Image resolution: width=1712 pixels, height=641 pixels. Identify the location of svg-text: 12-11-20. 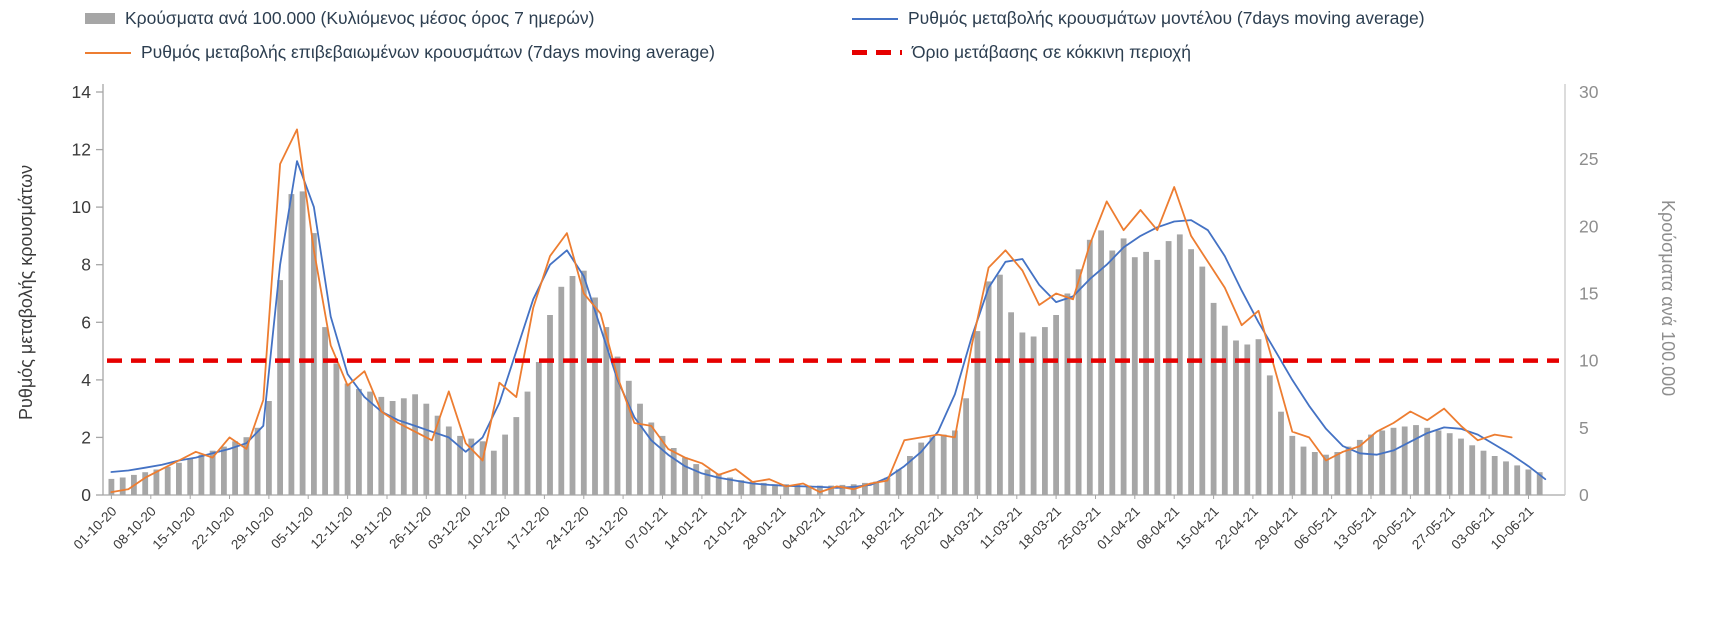
(332, 528).